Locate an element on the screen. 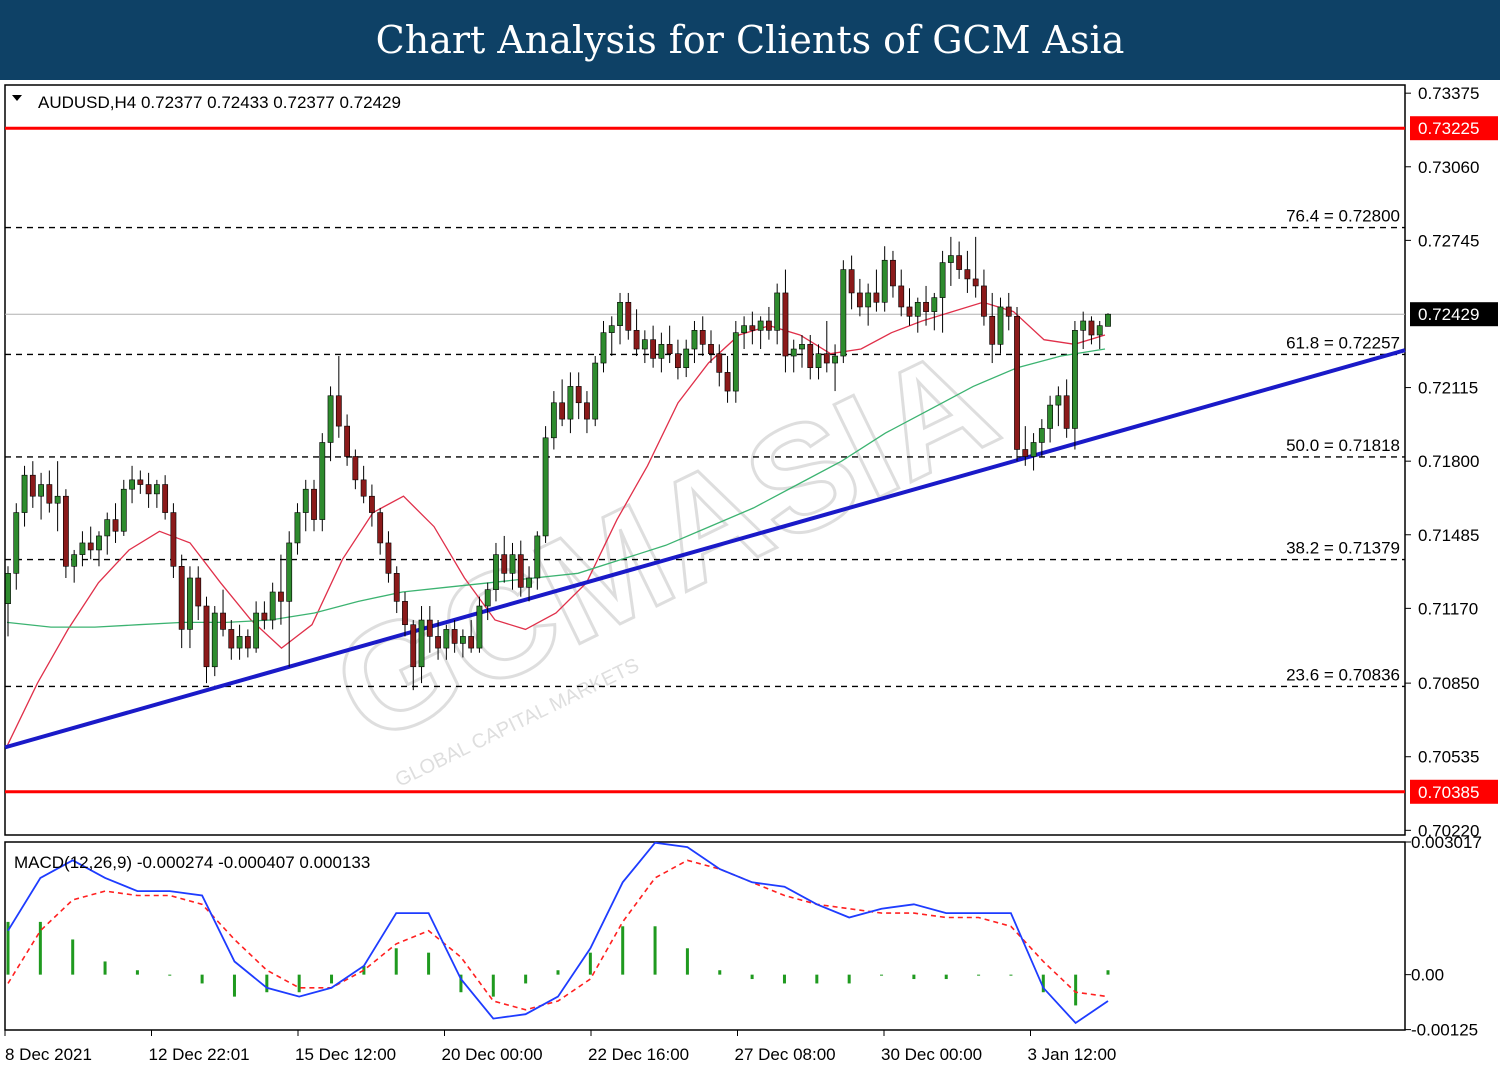 This screenshot has width=1500, height=1071. price-badge-support is located at coordinates (1454, 791).